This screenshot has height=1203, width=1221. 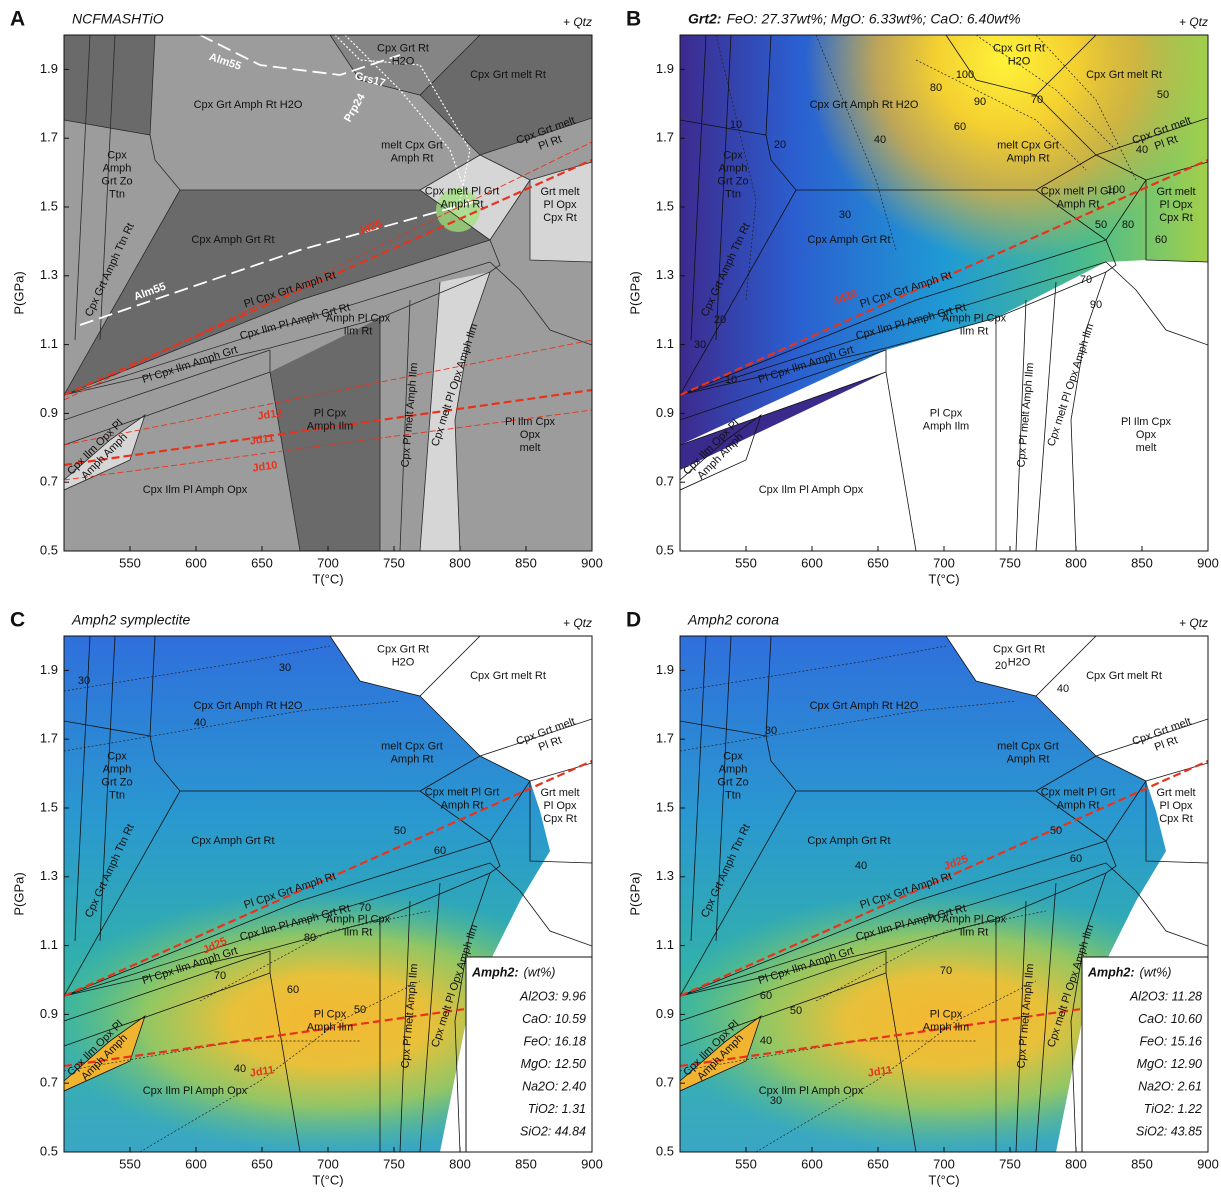 What do you see at coordinates (733, 168) in the screenshot?
I see `field-label: Amph` at bounding box center [733, 168].